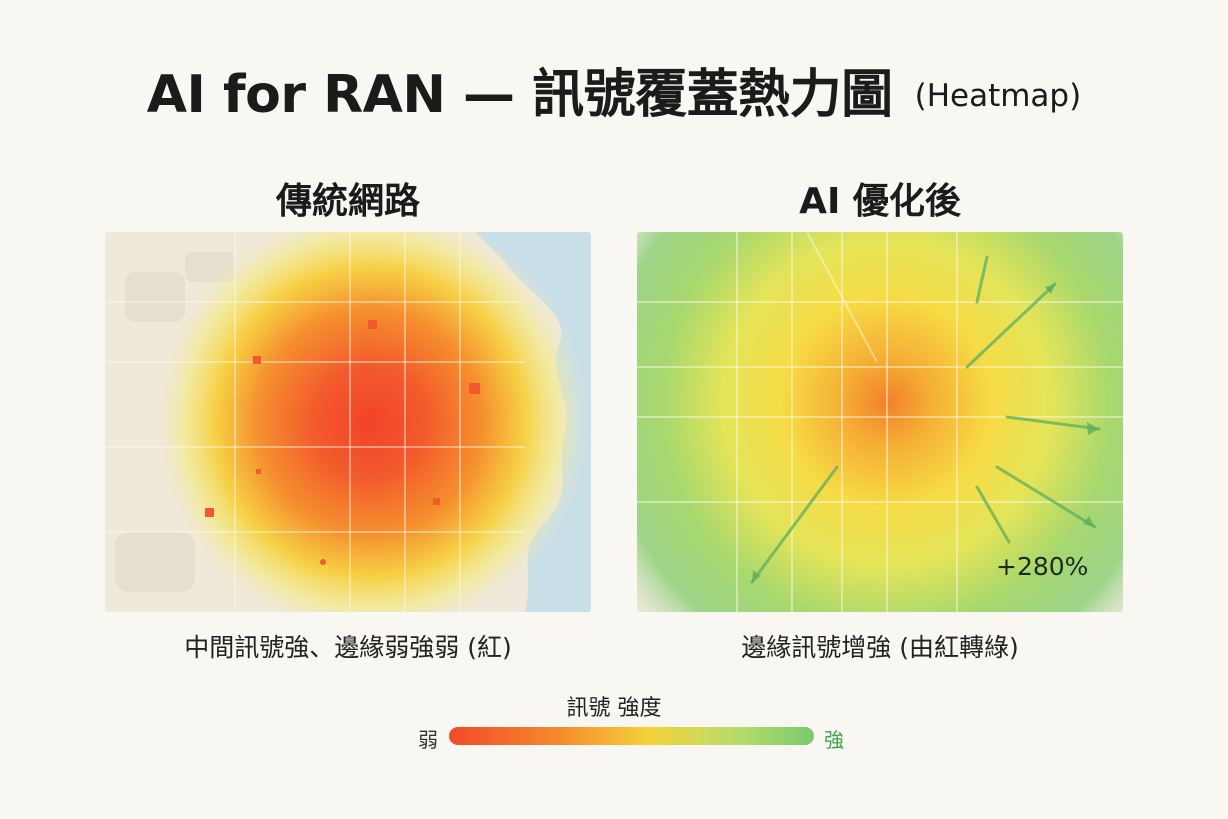 Image resolution: width=1228 pixels, height=819 pixels. I want to click on page-title: AI for RAN — 訊號覆蓋熱力圖 (Heatmap), so click(614, 89).